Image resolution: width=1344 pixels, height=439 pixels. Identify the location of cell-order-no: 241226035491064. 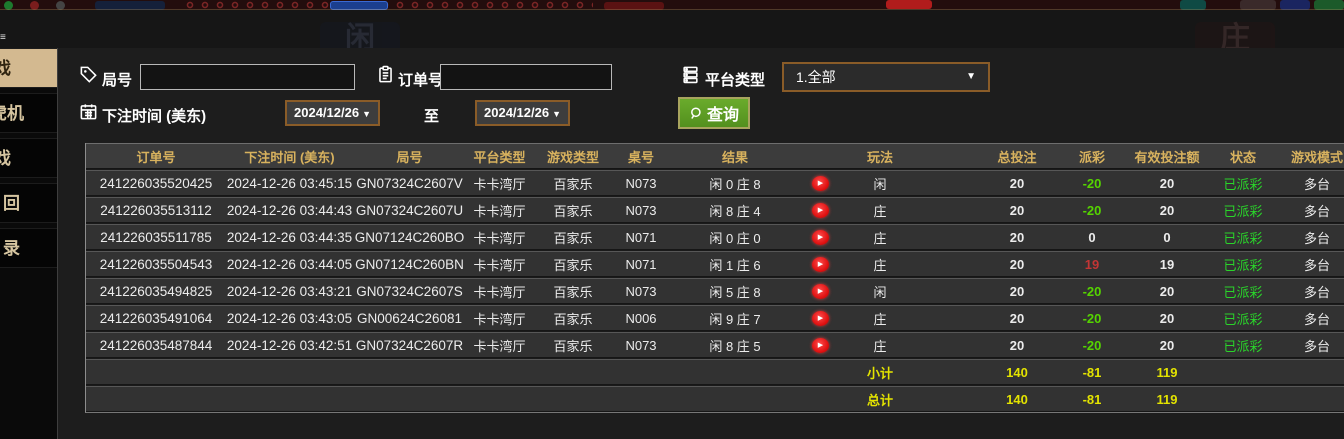
(156, 318).